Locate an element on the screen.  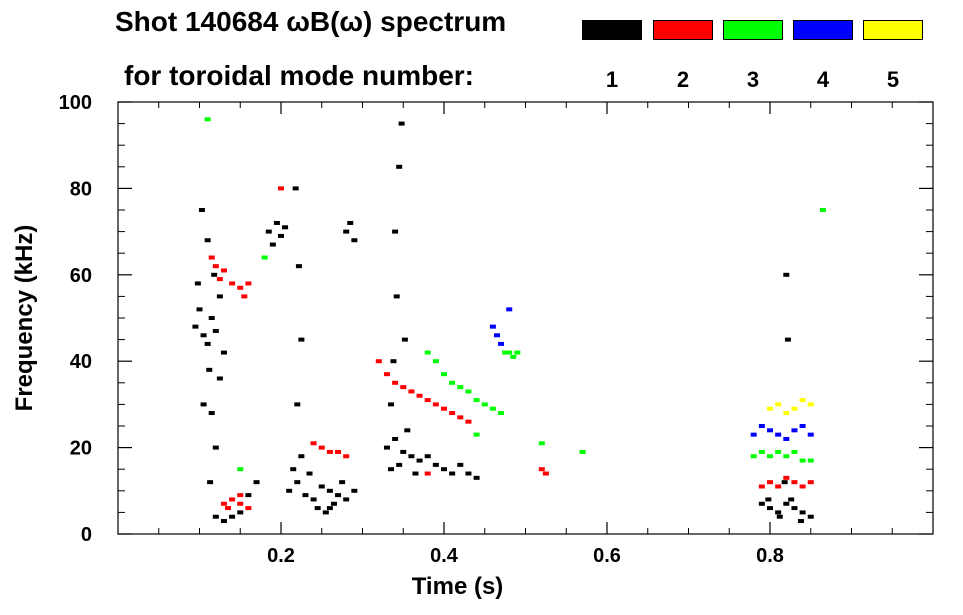
y-tick-label: 20 is located at coordinates (81, 449).